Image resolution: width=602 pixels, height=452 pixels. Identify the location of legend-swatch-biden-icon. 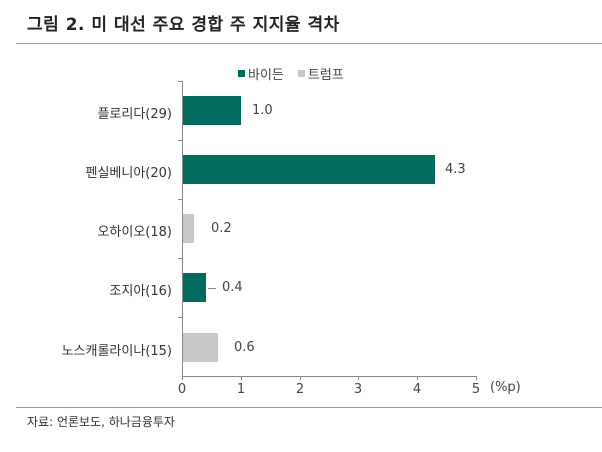
(241, 73).